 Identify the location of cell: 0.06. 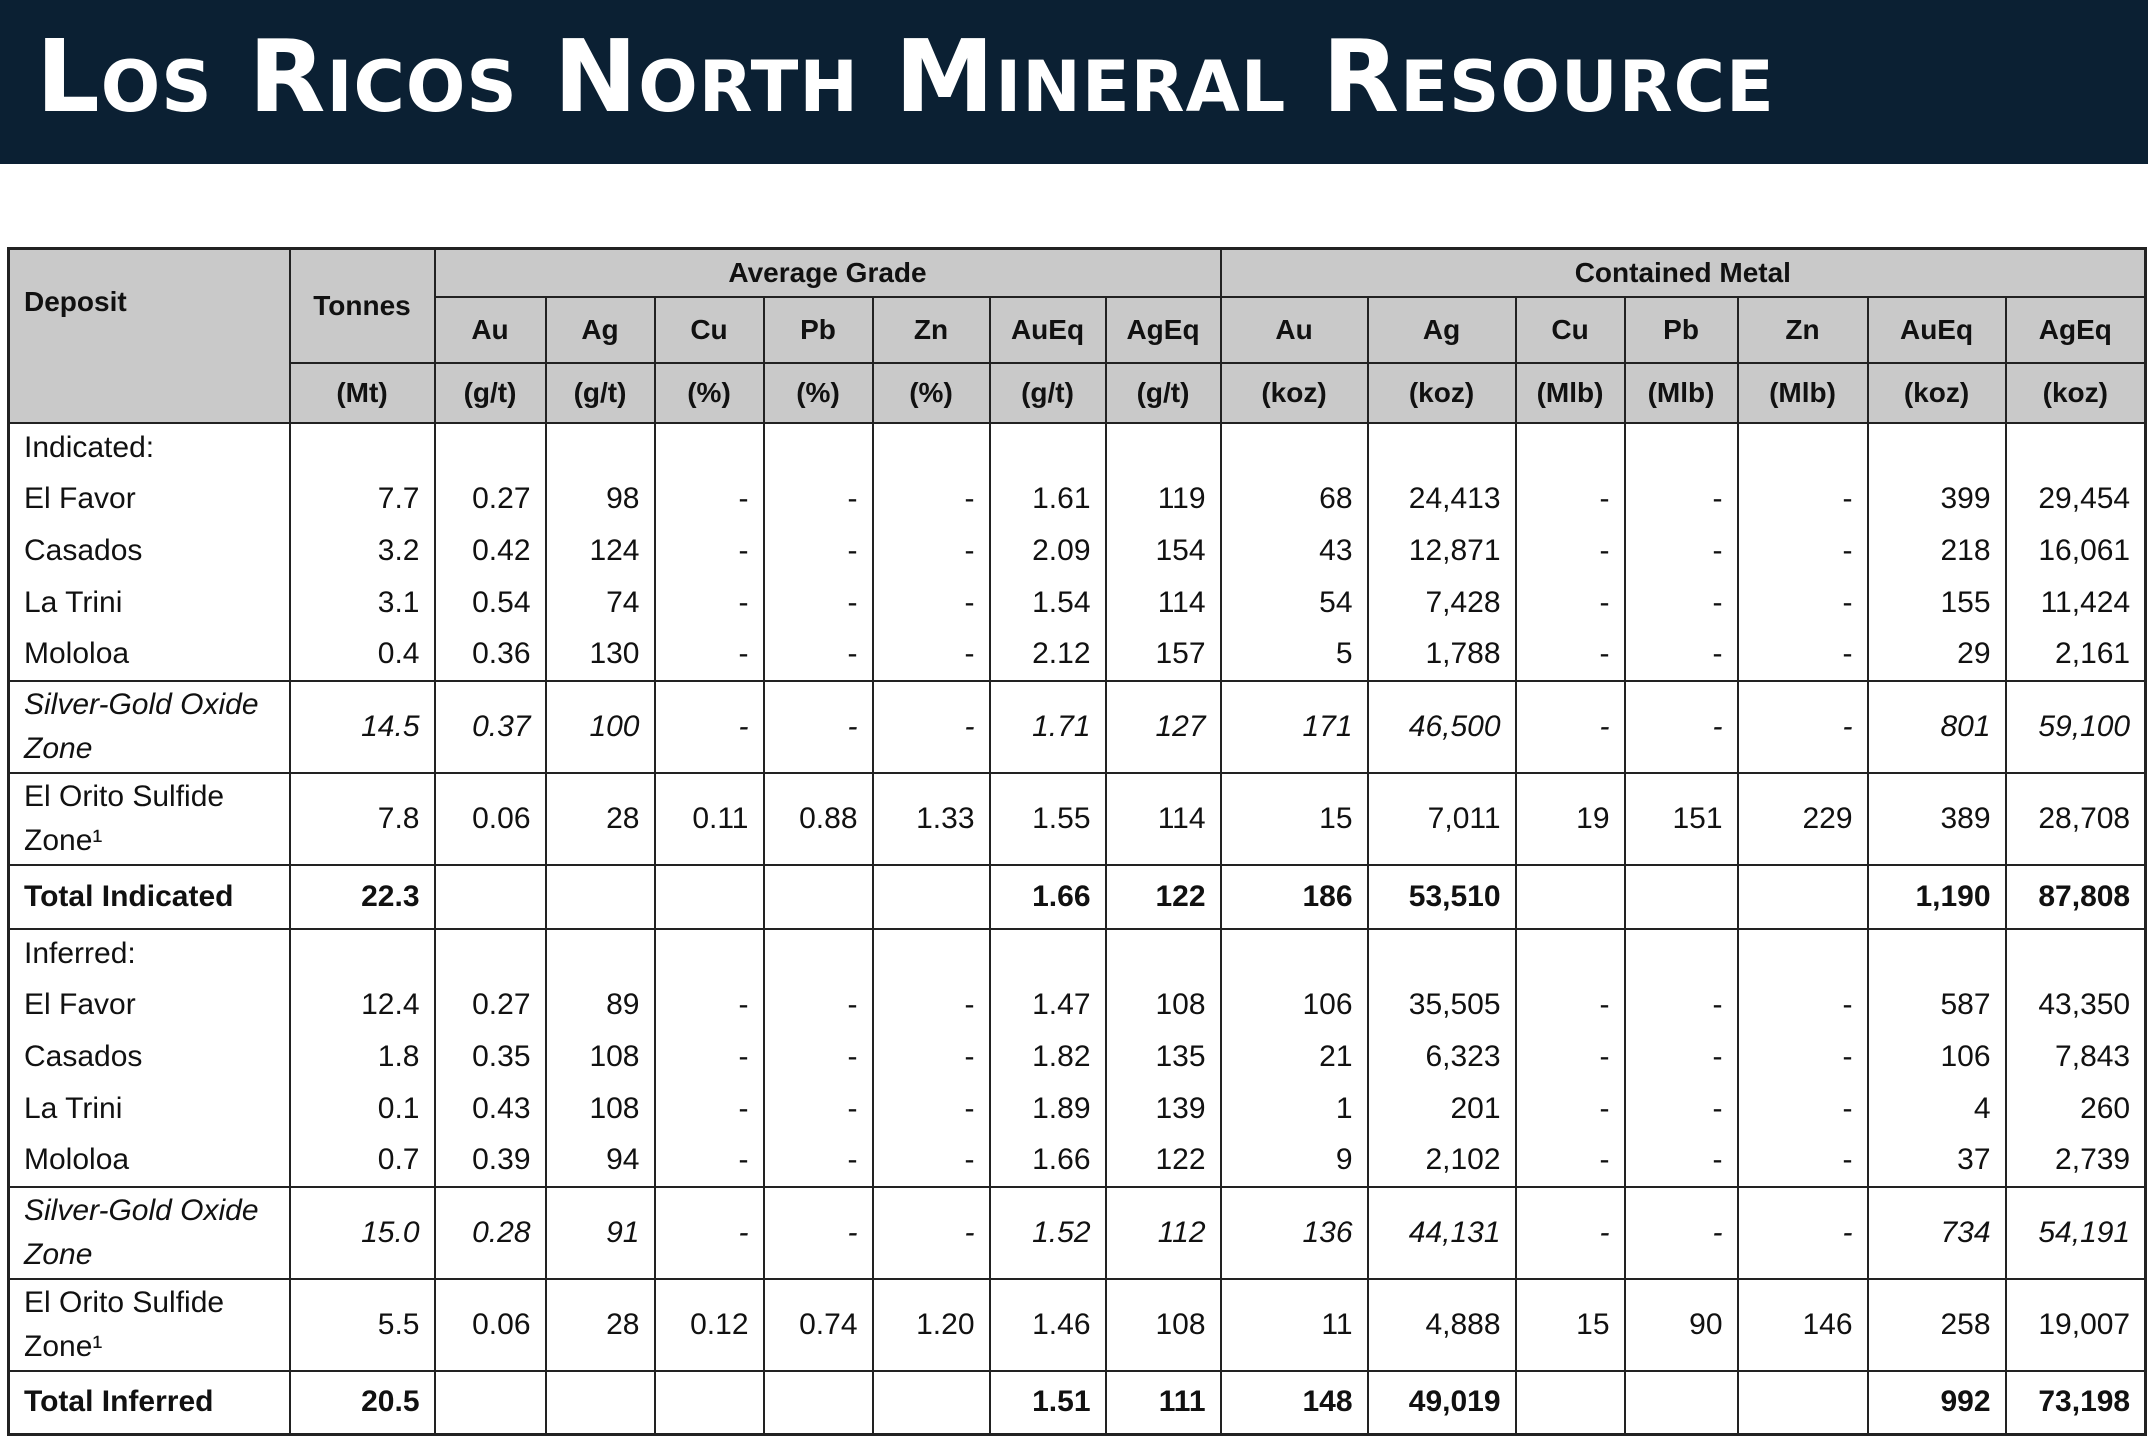
(490, 1324).